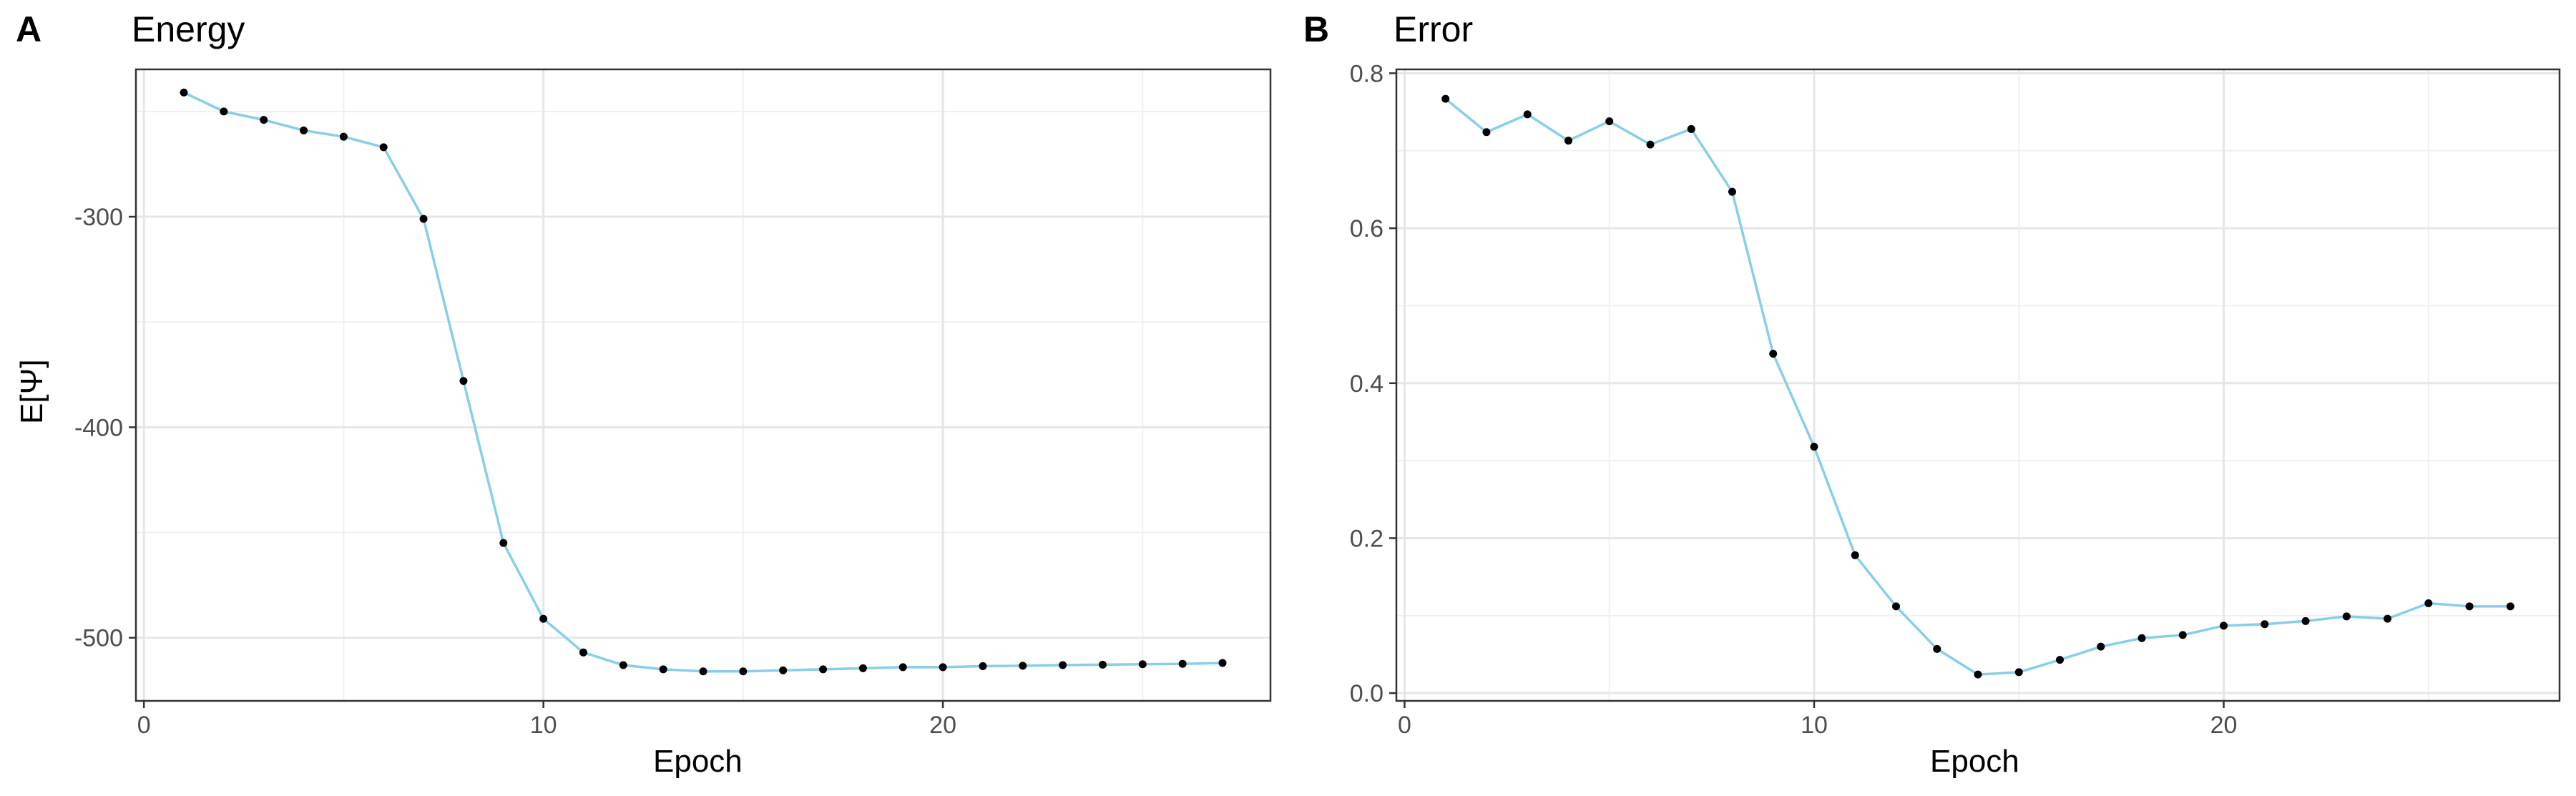  Describe the element at coordinates (1434, 29) in the screenshot. I see `chart-title: Error` at that location.